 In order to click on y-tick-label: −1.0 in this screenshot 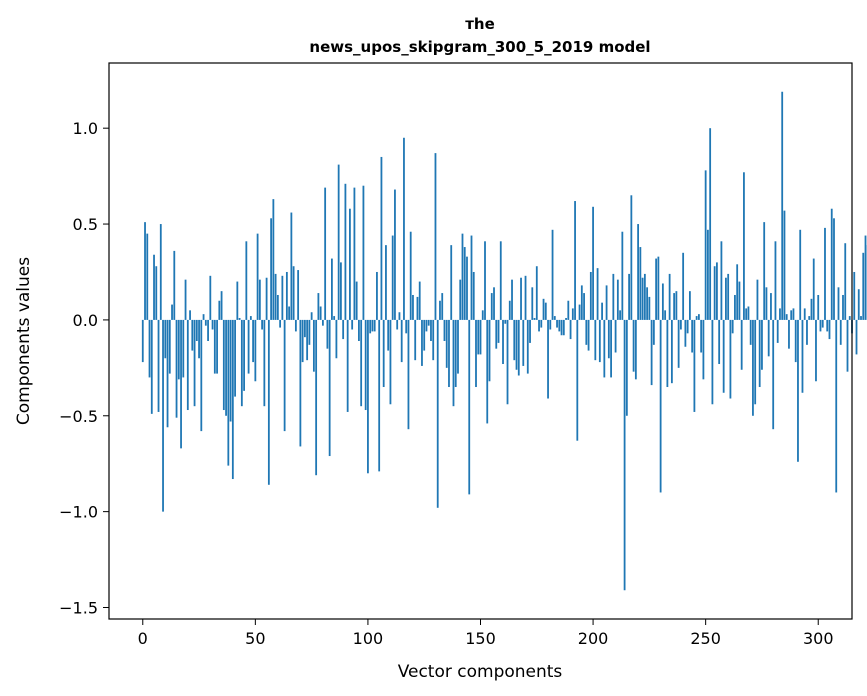, I will do `click(78, 512)`.